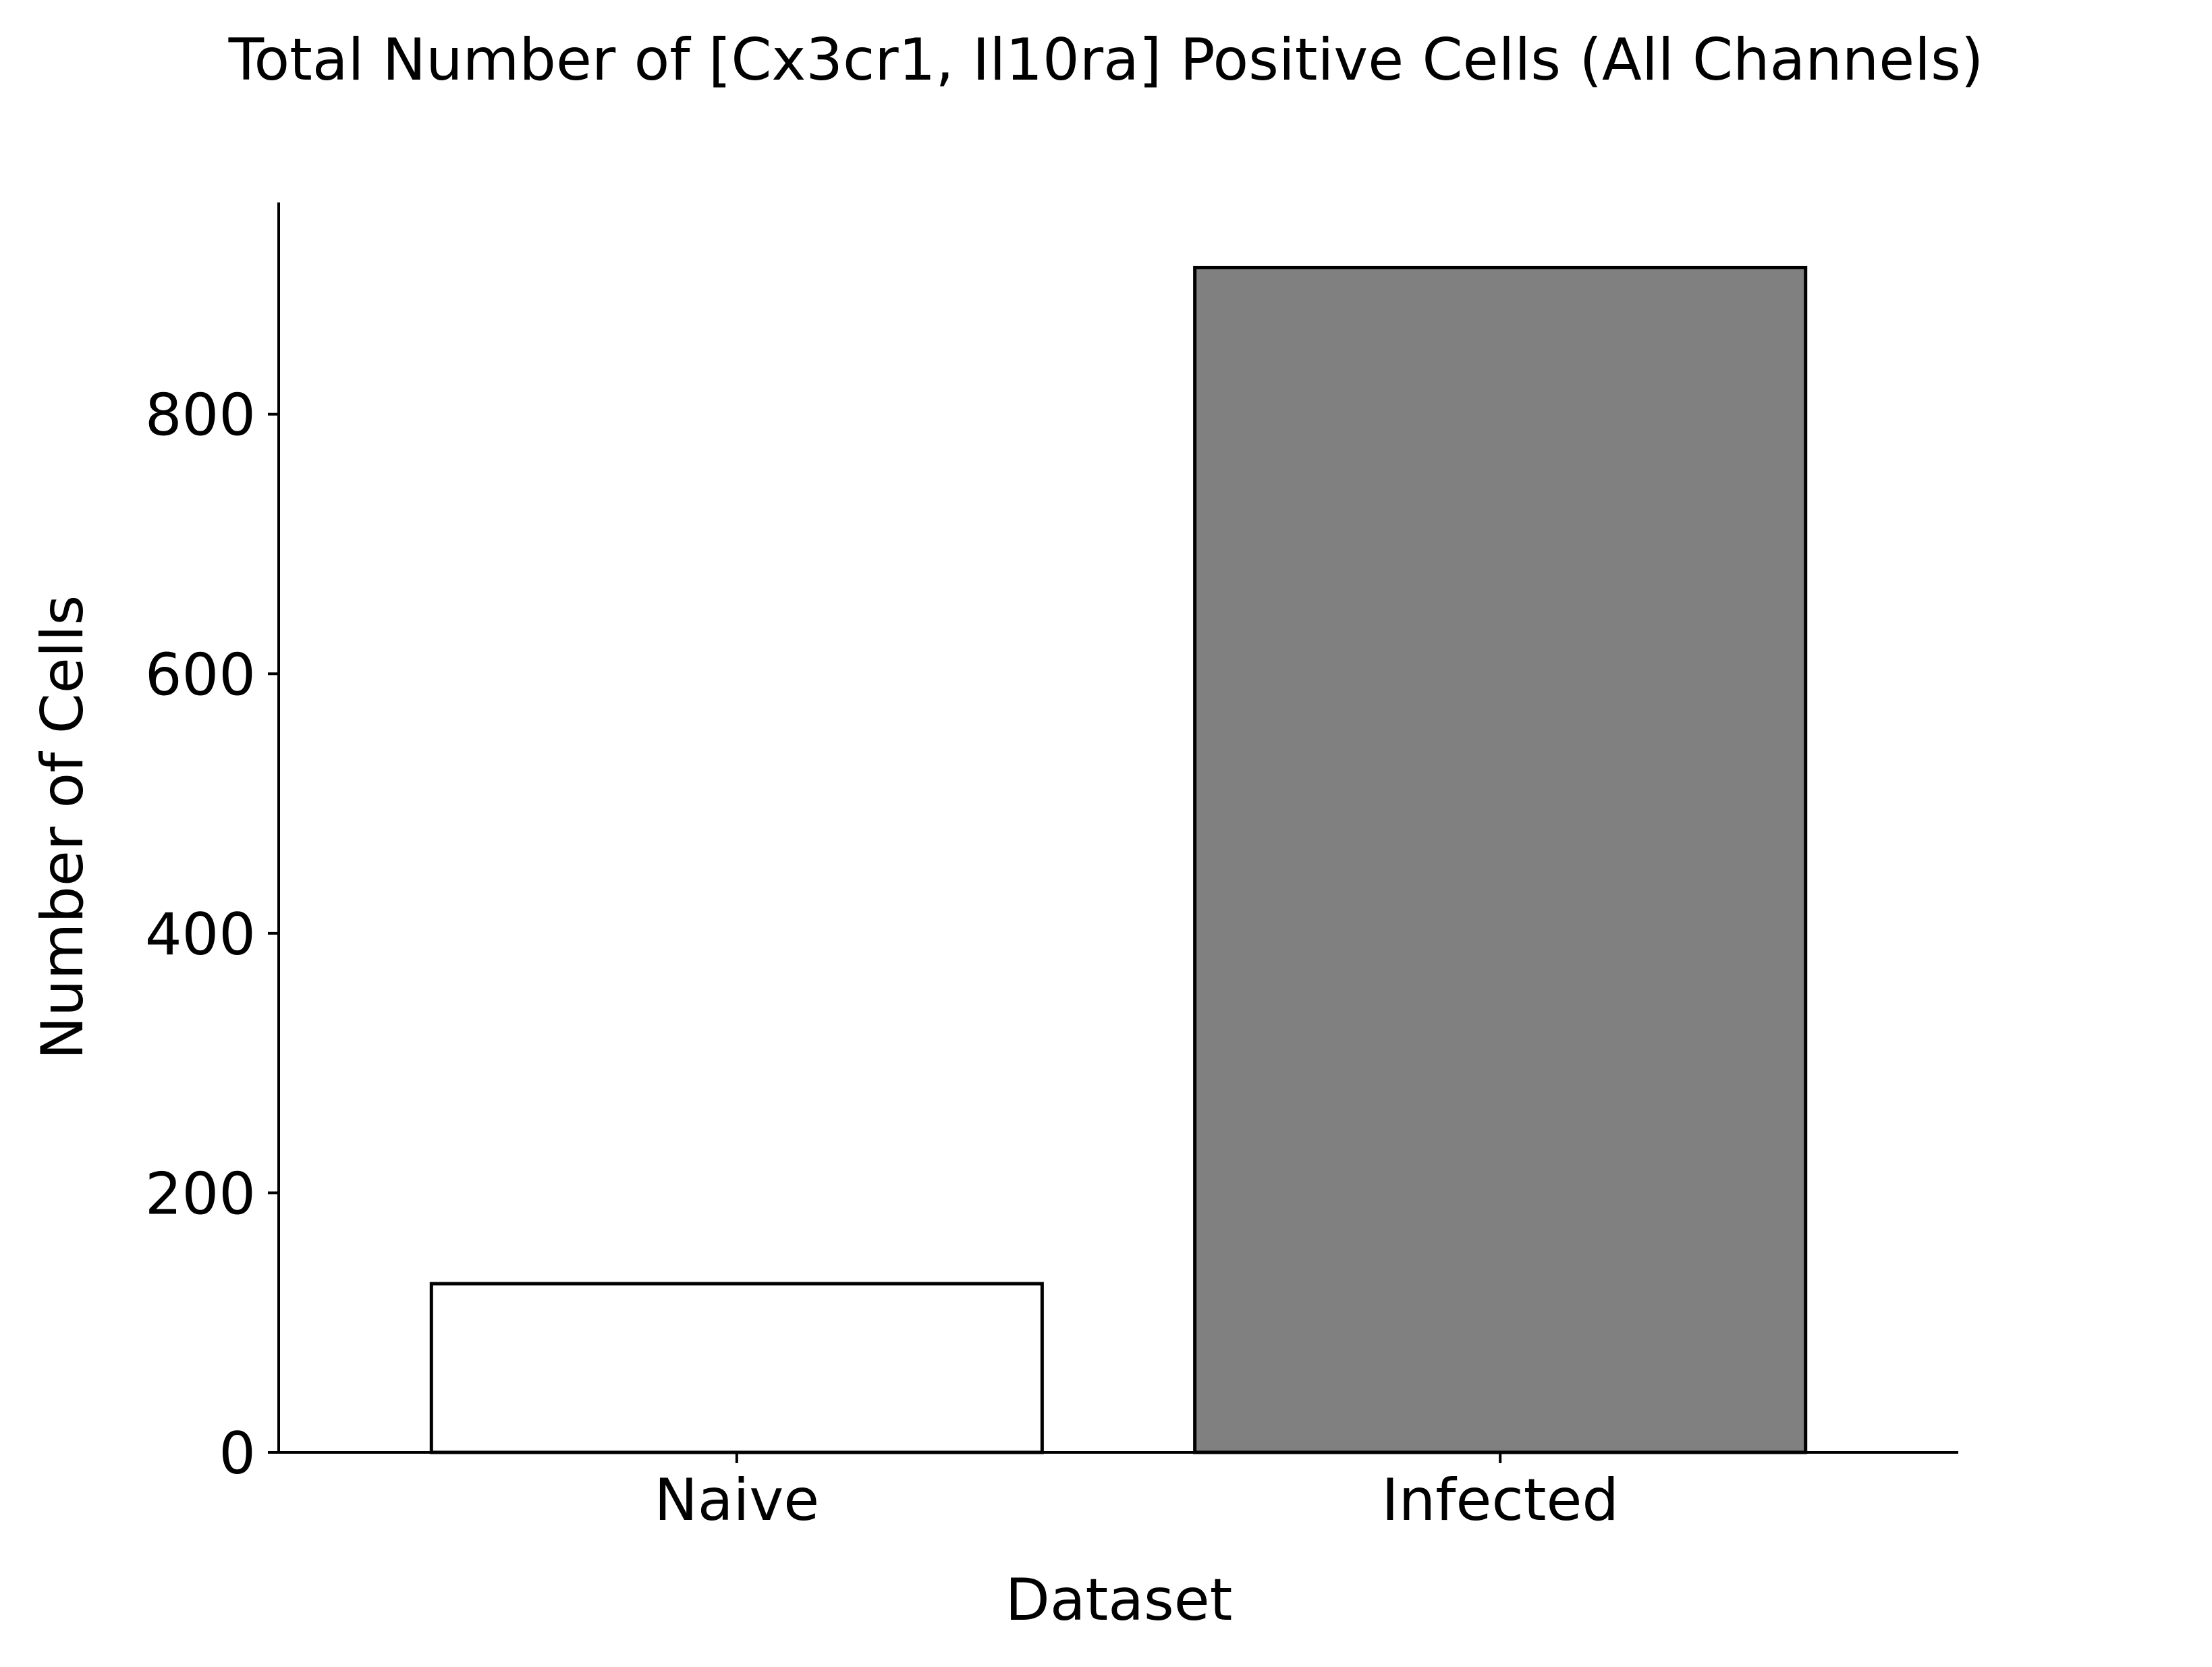  What do you see at coordinates (1136, 1493) in the screenshot?
I see `x-axis-ticks: Naive Infected` at bounding box center [1136, 1493].